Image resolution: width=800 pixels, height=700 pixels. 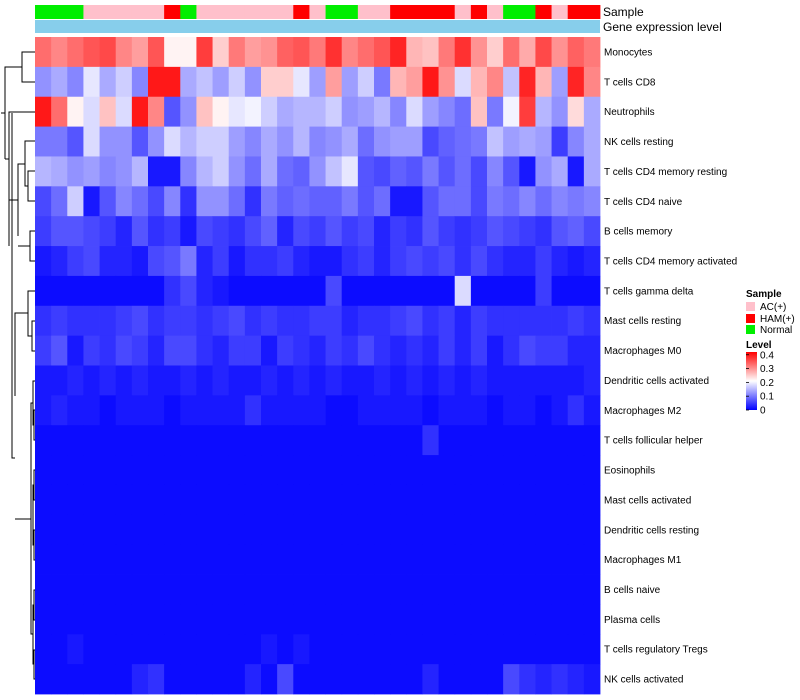 I want to click on row-label: Dendritic cells activated, so click(x=656, y=381).